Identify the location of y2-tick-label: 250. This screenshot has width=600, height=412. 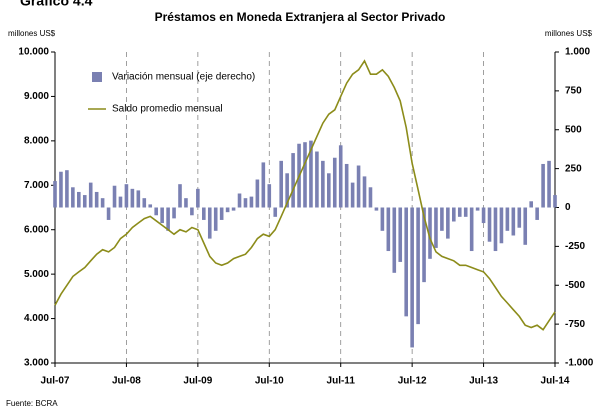
(573, 168).